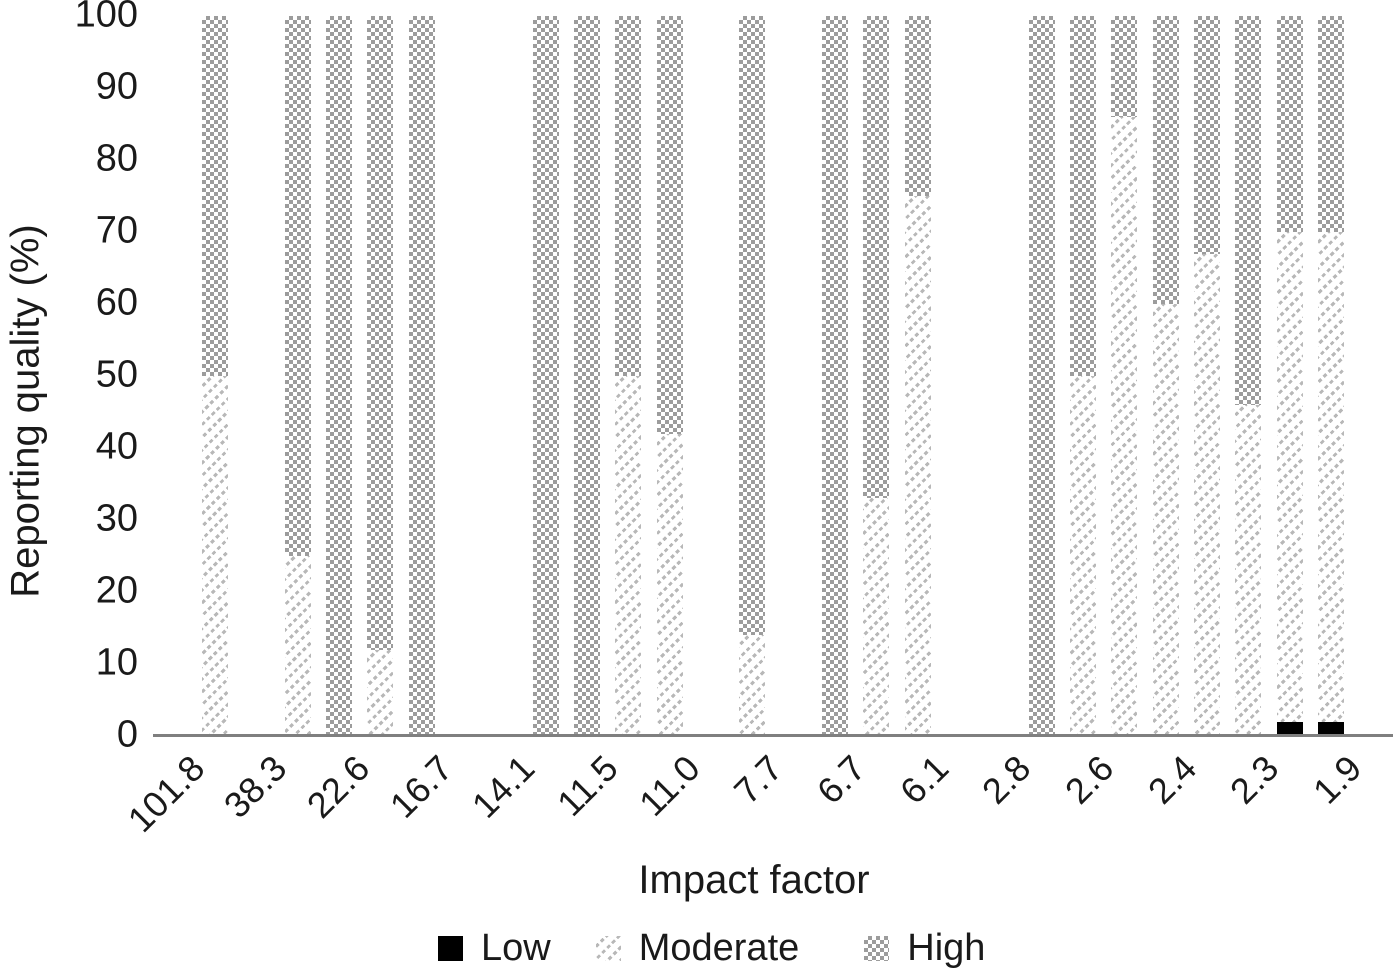 The height and width of the screenshot is (974, 1400). What do you see at coordinates (116, 158) in the screenshot?
I see `y-tick-label: 80` at bounding box center [116, 158].